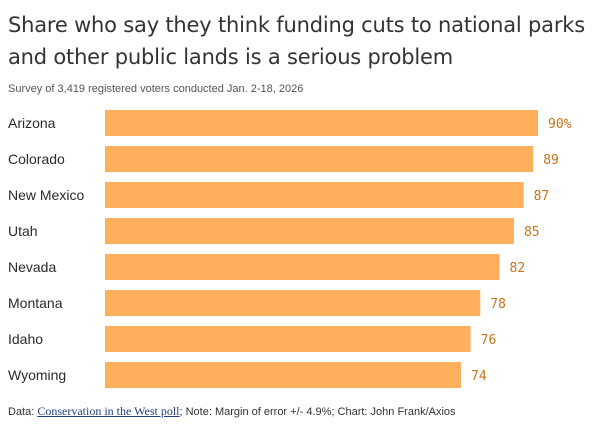 Image resolution: width=598 pixels, height=428 pixels. I want to click on value-label-idaho: 76, so click(489, 340).